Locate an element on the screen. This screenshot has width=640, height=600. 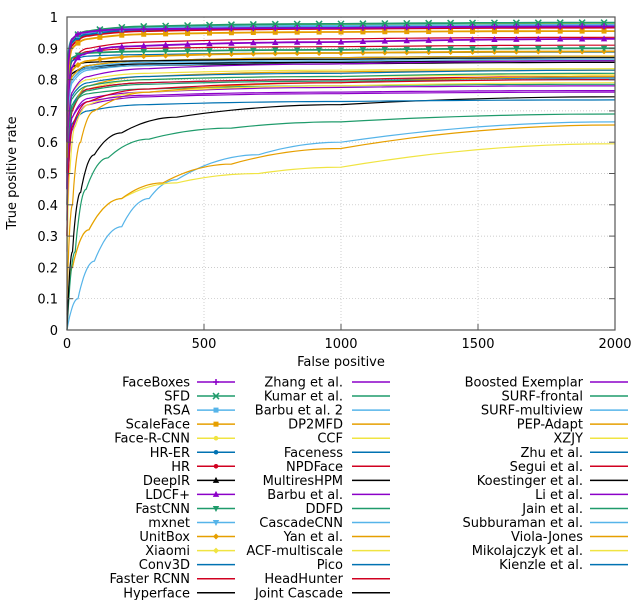
legend-label: Li et al. is located at coordinates (559, 495).